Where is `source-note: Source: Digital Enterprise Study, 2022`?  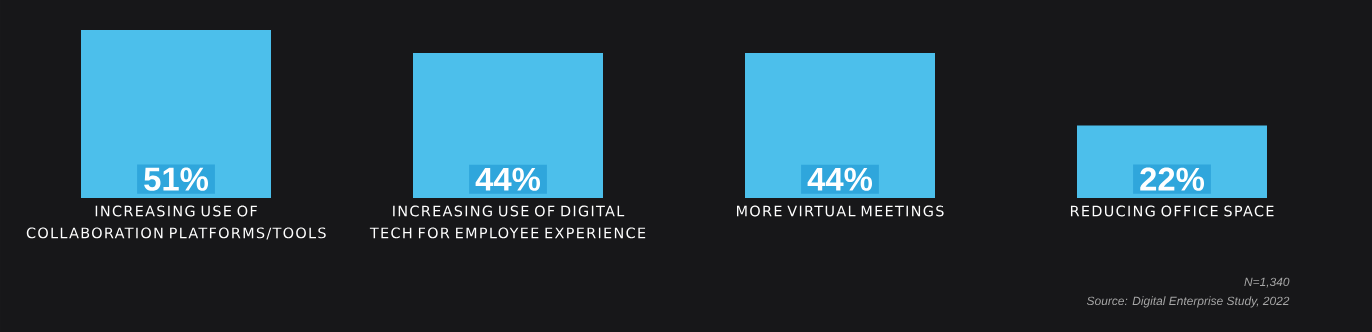 source-note: Source: Digital Enterprise Study, 2022 is located at coordinates (1188, 302).